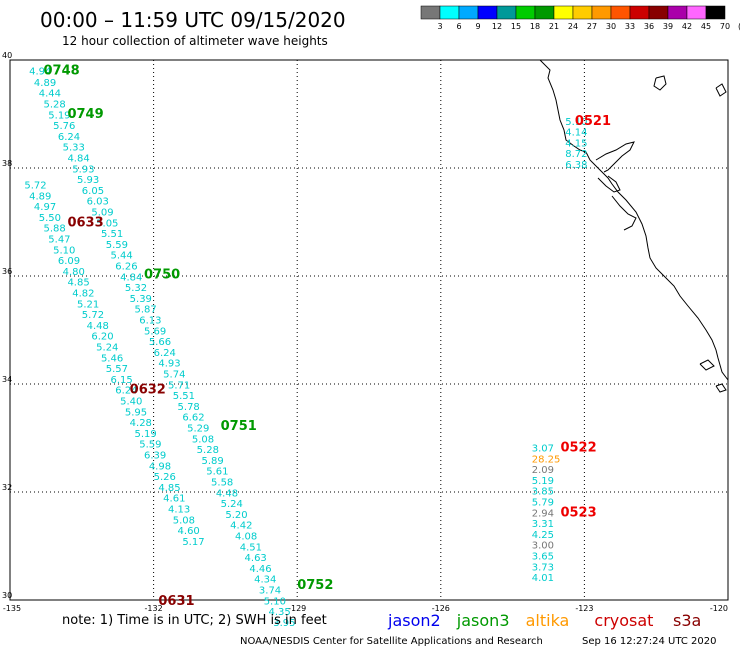  I want to click on wave-height-value: 3.07, so click(543, 449).